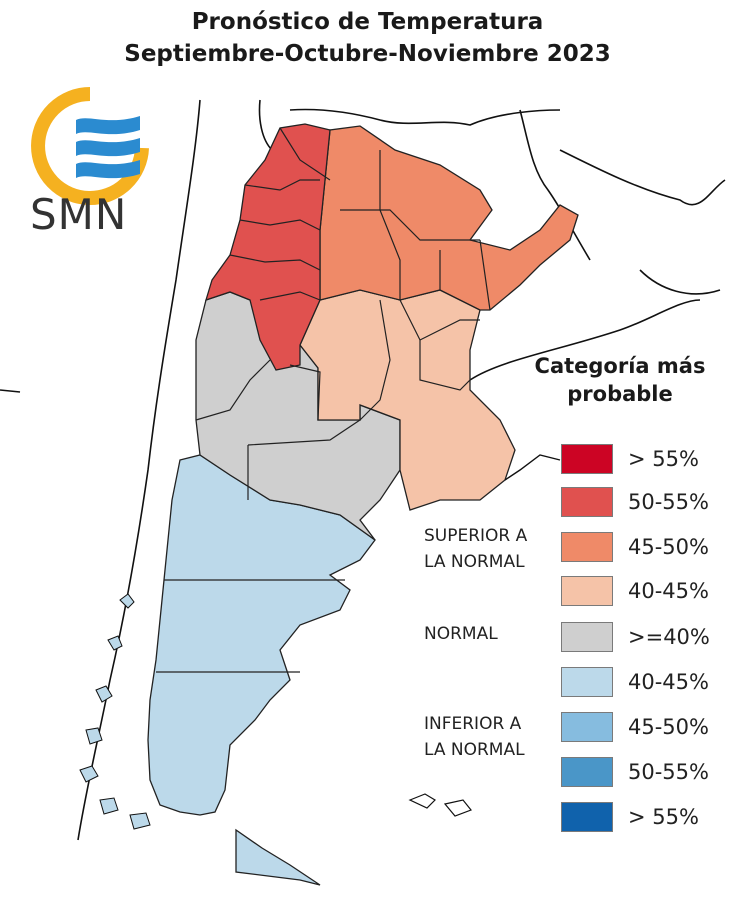  I want to click on legend-group-inferior-line1: INFERIOR A, so click(473, 724).